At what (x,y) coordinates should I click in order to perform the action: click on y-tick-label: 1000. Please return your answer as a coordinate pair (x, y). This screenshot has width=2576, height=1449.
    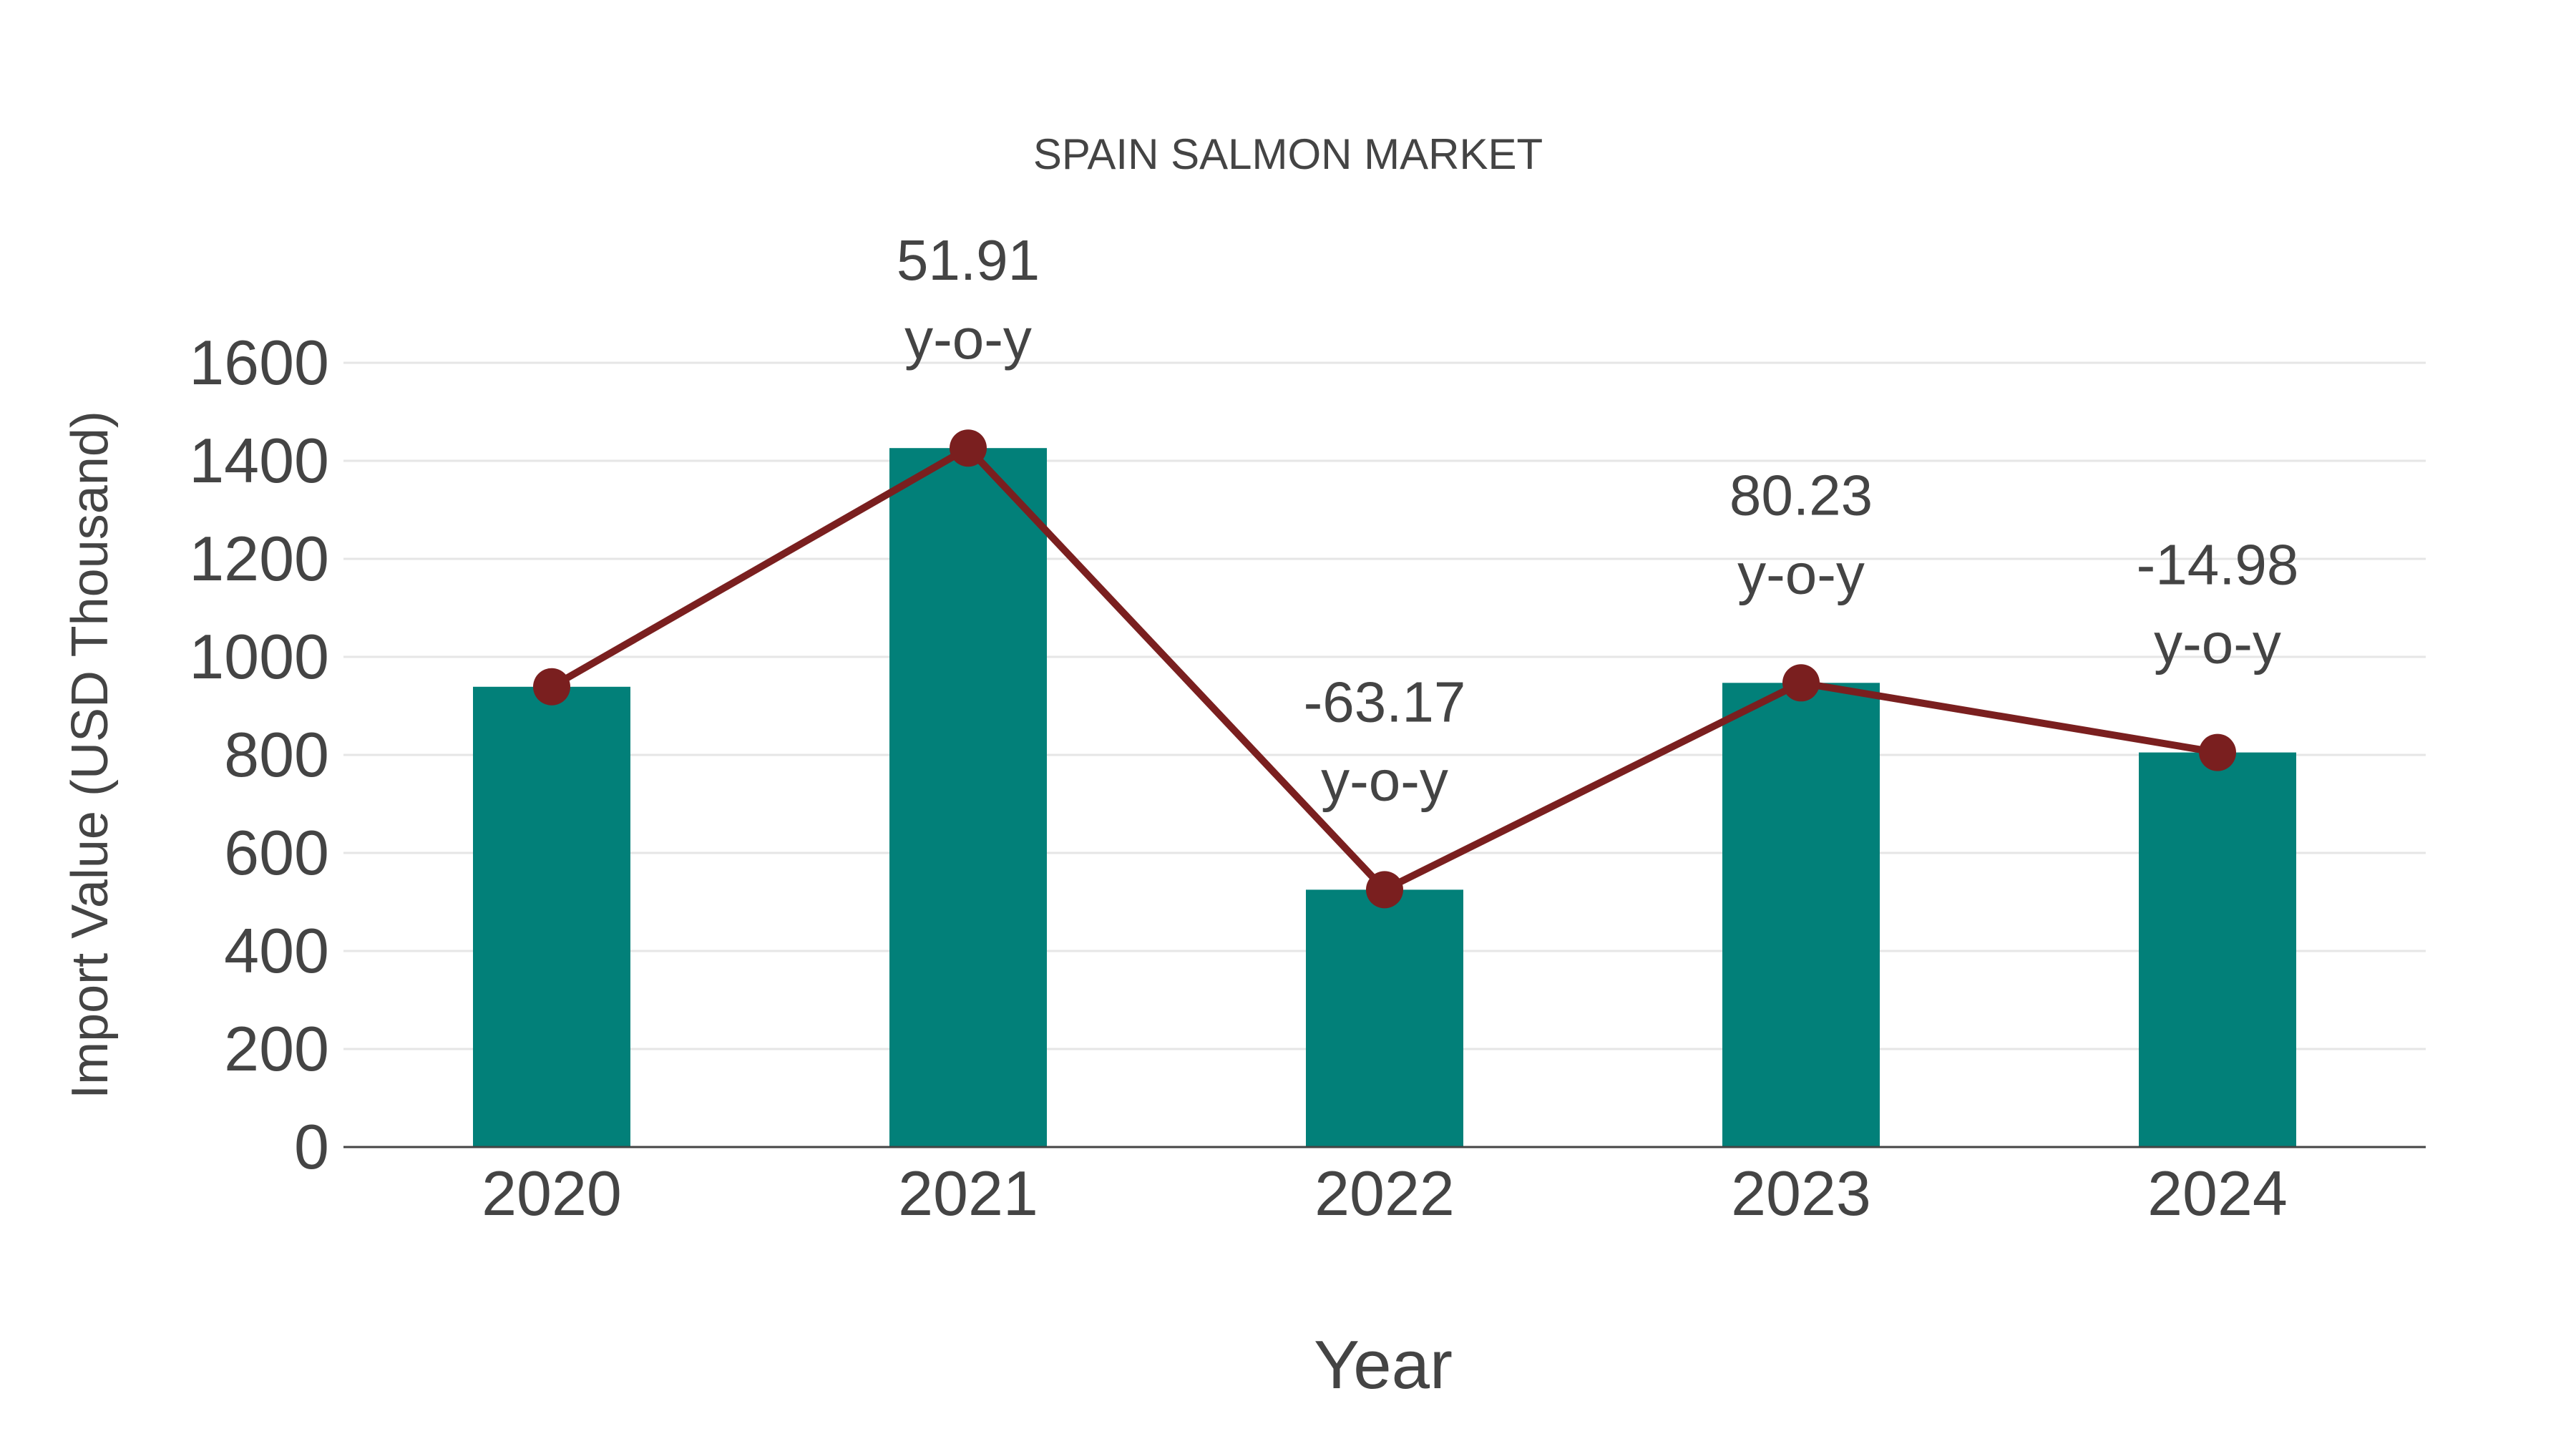
    Looking at the image, I should click on (259, 656).